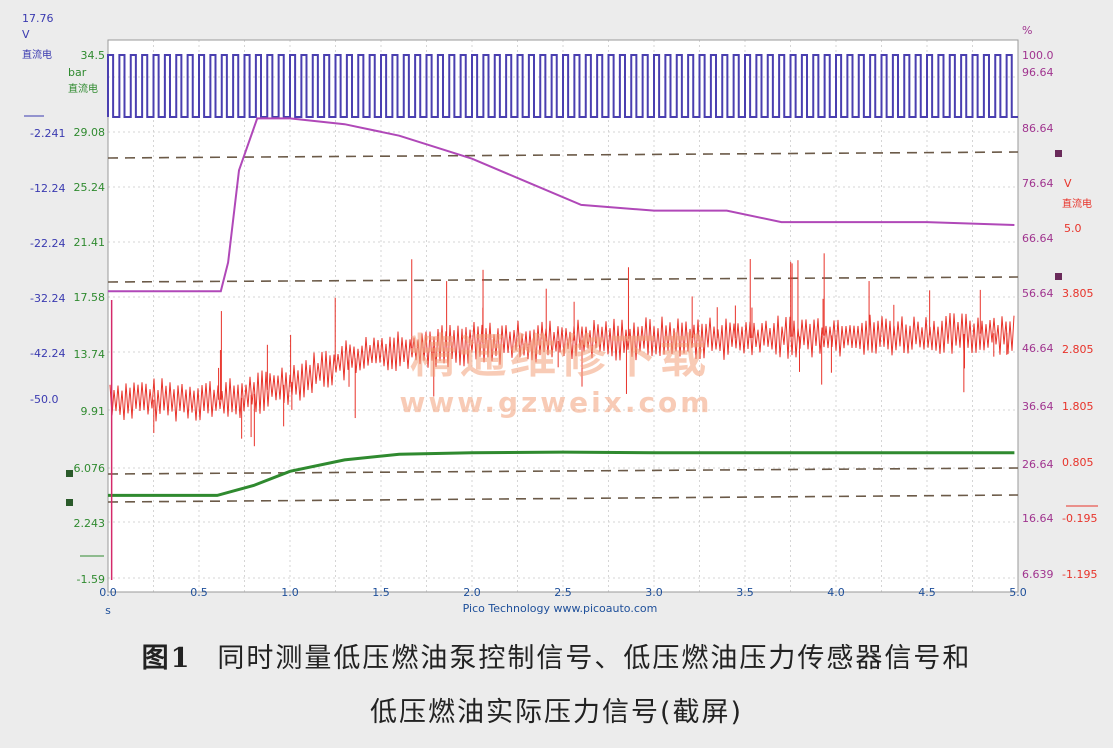 The height and width of the screenshot is (748, 1113). Describe the element at coordinates (472, 592) in the screenshot. I see `x-tick-label: 2.0` at that location.